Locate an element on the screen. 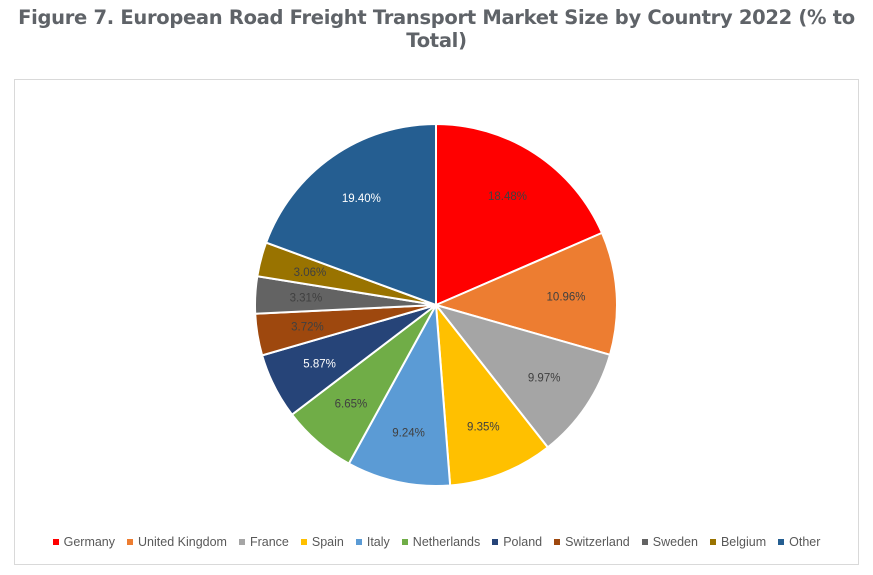 The height and width of the screenshot is (575, 873). pie-slice-united-kingdom is located at coordinates (525, 294).